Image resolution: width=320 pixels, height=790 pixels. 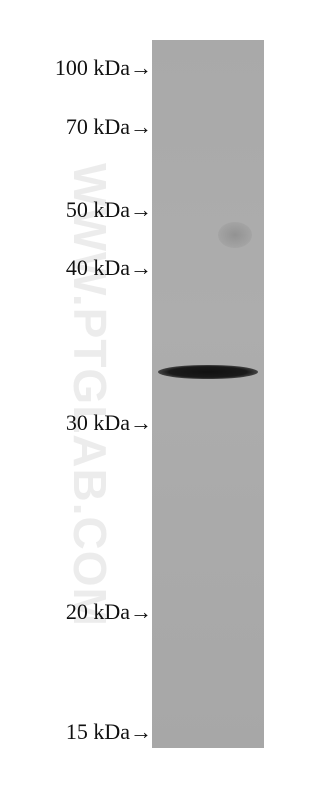 What do you see at coordinates (208, 372) in the screenshot?
I see `protein-band` at bounding box center [208, 372].